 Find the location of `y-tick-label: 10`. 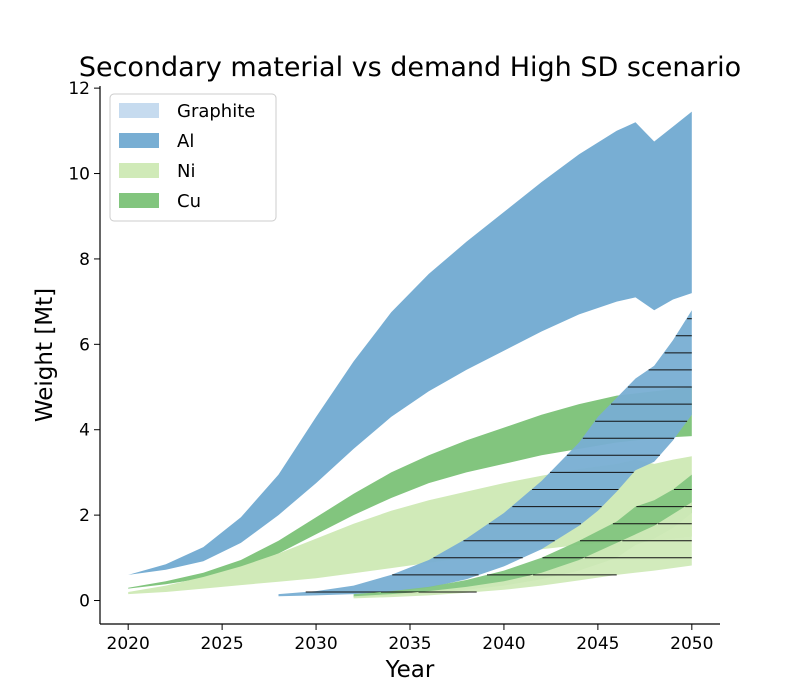

y-tick-label: 10 is located at coordinates (79, 175).